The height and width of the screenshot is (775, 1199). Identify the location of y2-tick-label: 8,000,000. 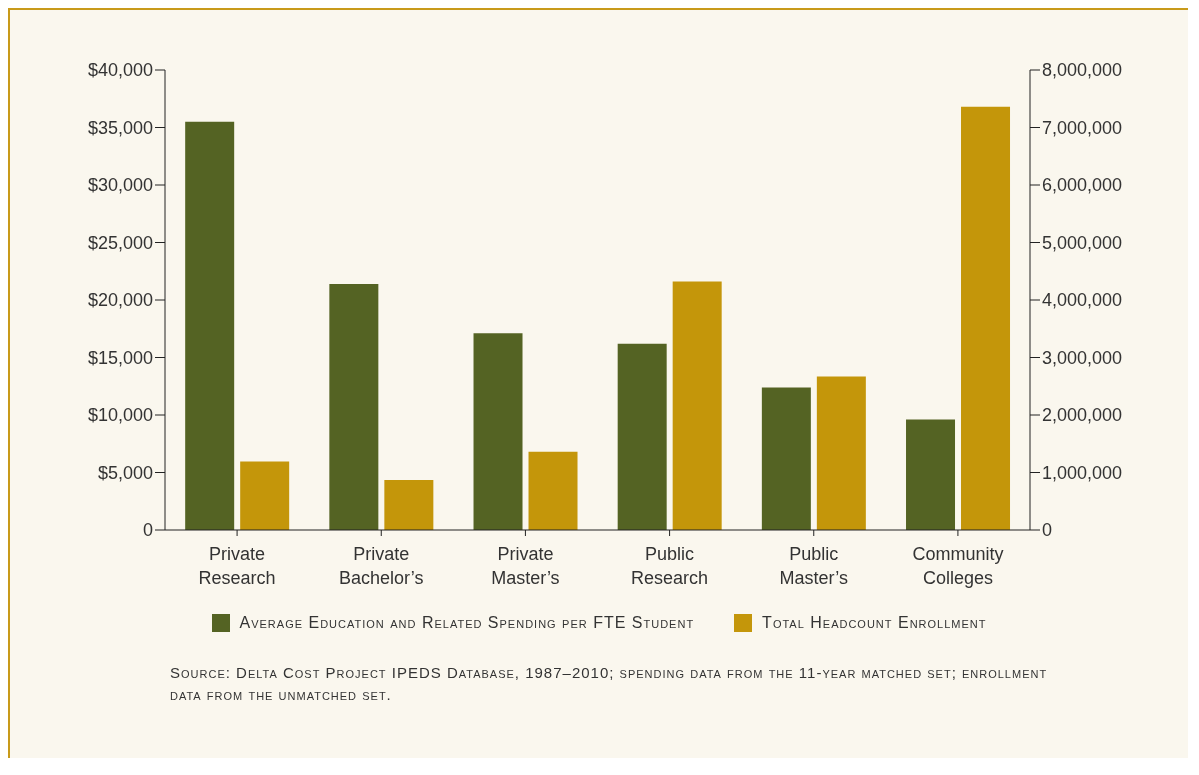
(1082, 70).